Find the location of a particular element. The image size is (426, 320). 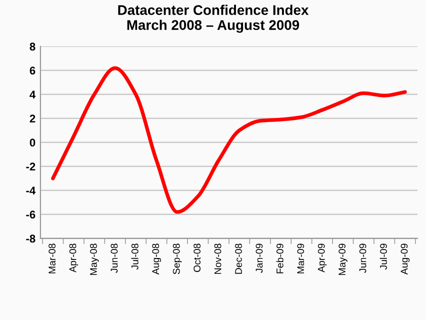

y-tick-label: -4 is located at coordinates (31, 190).